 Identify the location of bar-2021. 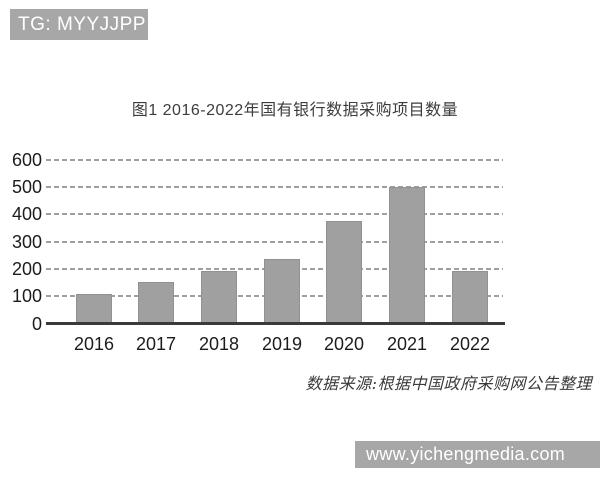
(407, 254).